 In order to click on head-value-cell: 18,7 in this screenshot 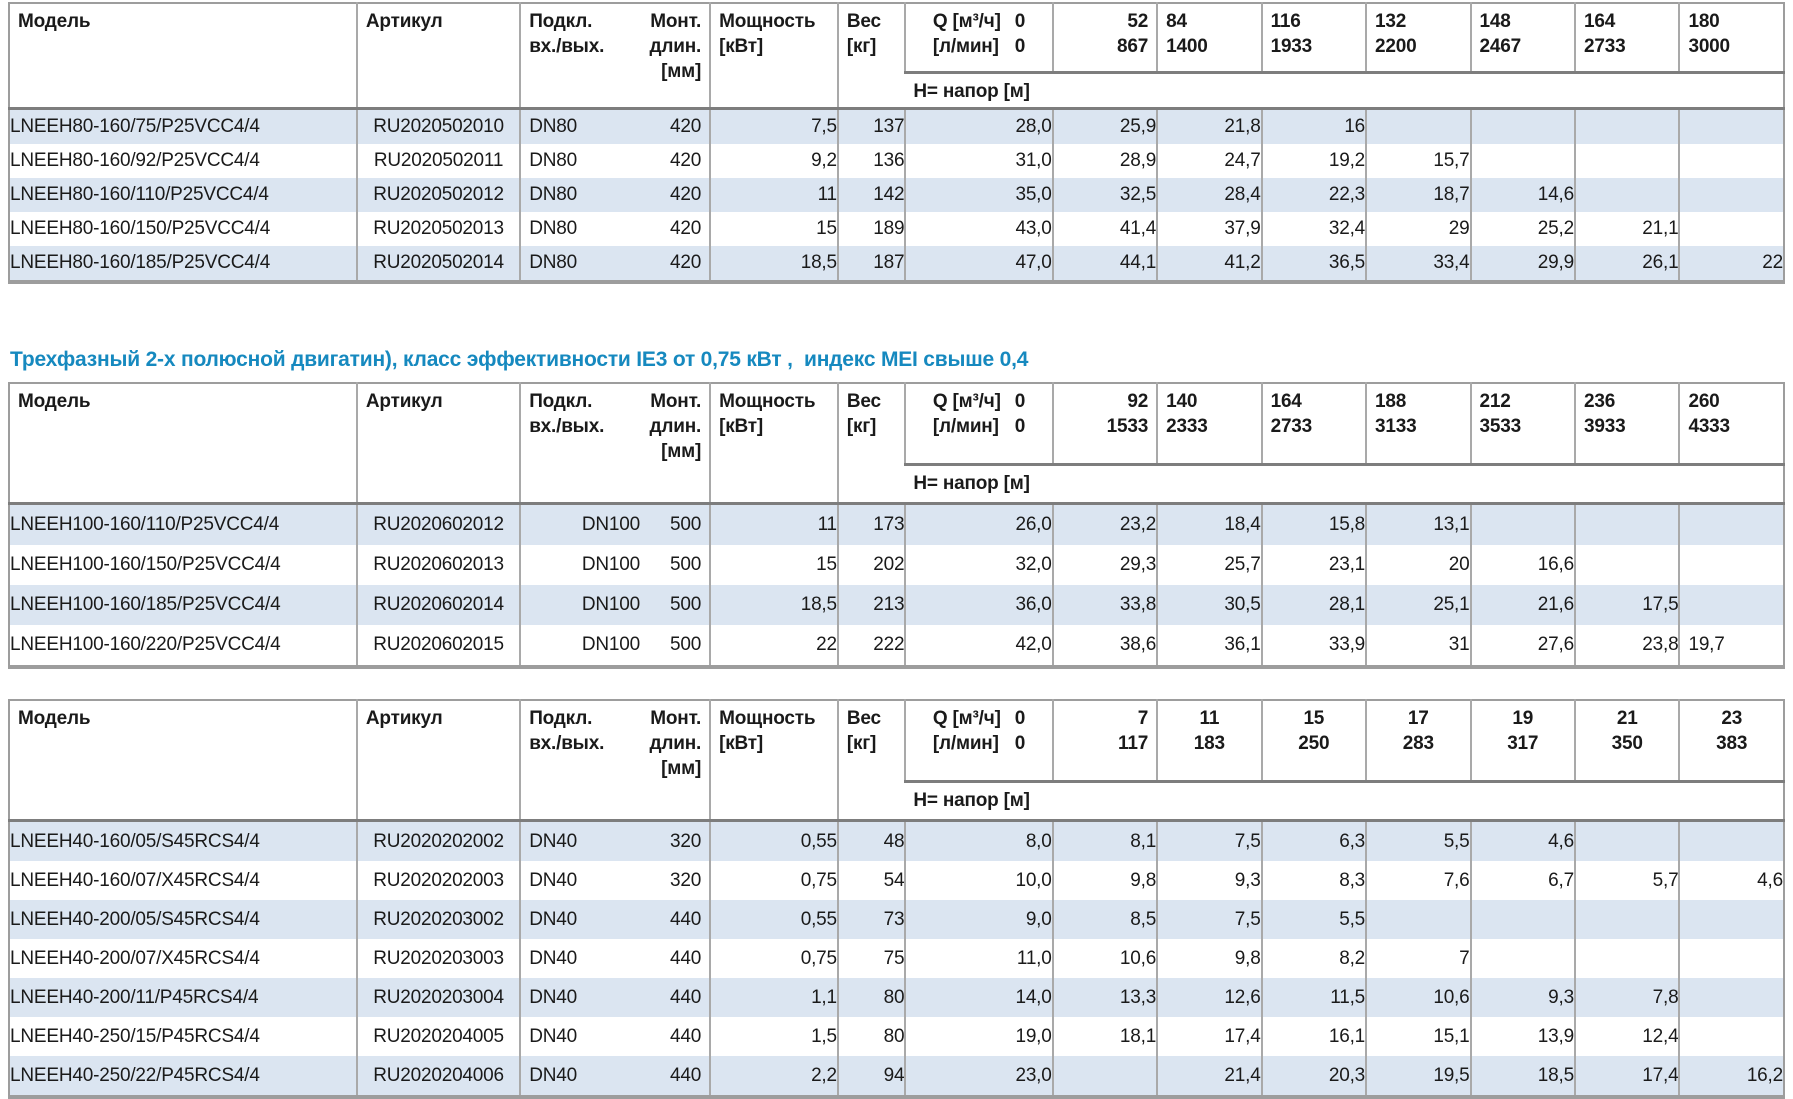, I will do `click(1418, 195)`.